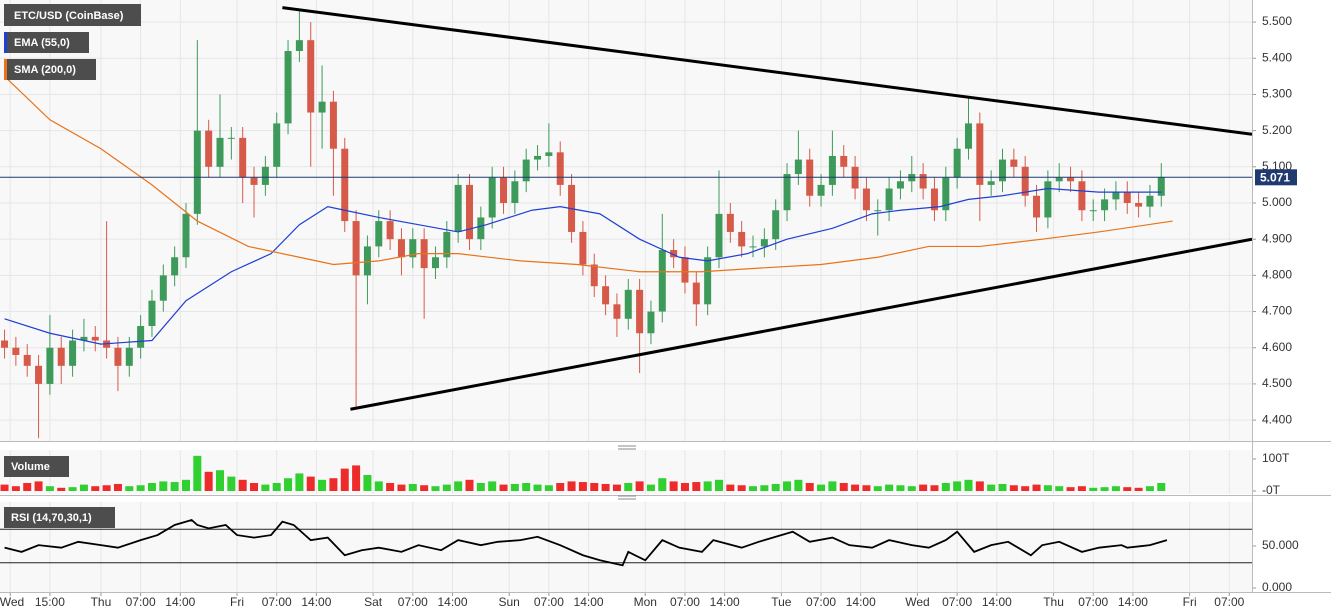 The width and height of the screenshot is (1331, 615). Describe the element at coordinates (1277, 587) in the screenshot. I see `y-tick-label: 0.000` at that location.